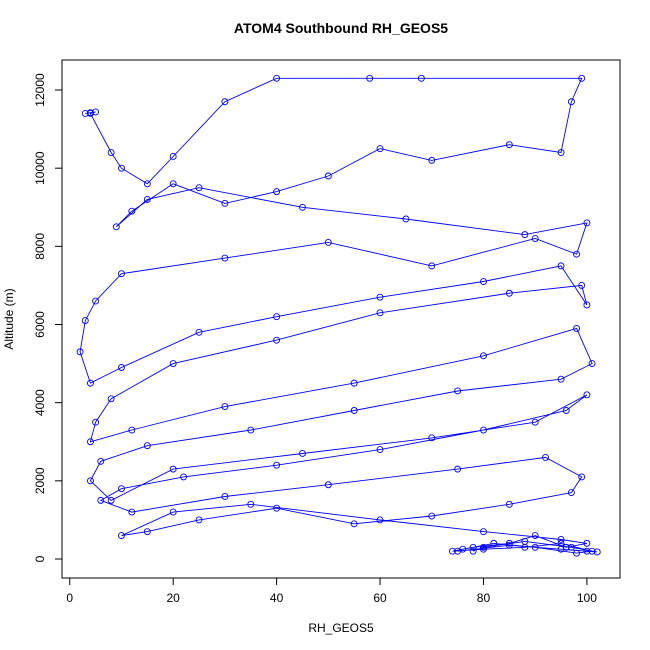 The height and width of the screenshot is (650, 650). What do you see at coordinates (380, 598) in the screenshot?
I see `x-tick-label: 60` at bounding box center [380, 598].